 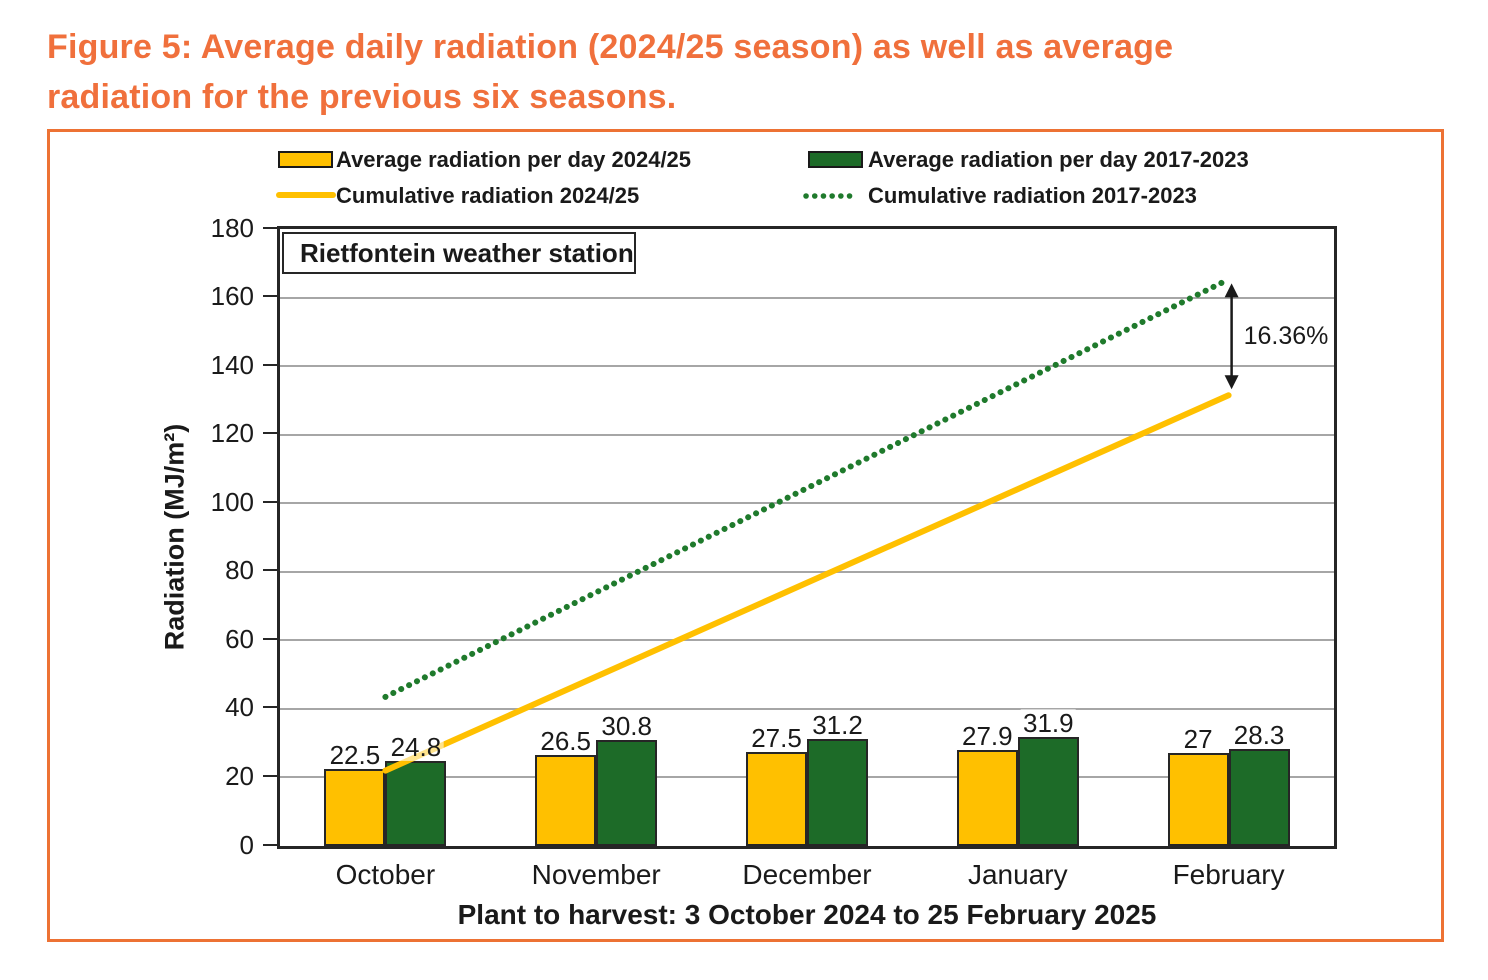 What do you see at coordinates (239, 638) in the screenshot?
I see `y-tick-label: 60` at bounding box center [239, 638].